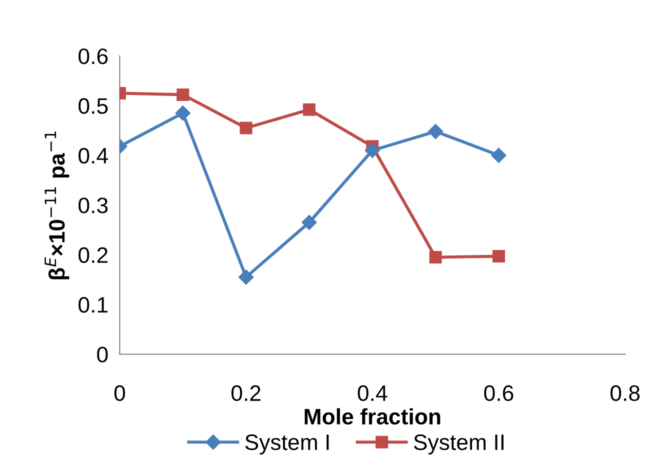 The height and width of the screenshot is (466, 665). Describe the element at coordinates (373, 393) in the screenshot. I see `x-tick-label: 0.4` at that location.